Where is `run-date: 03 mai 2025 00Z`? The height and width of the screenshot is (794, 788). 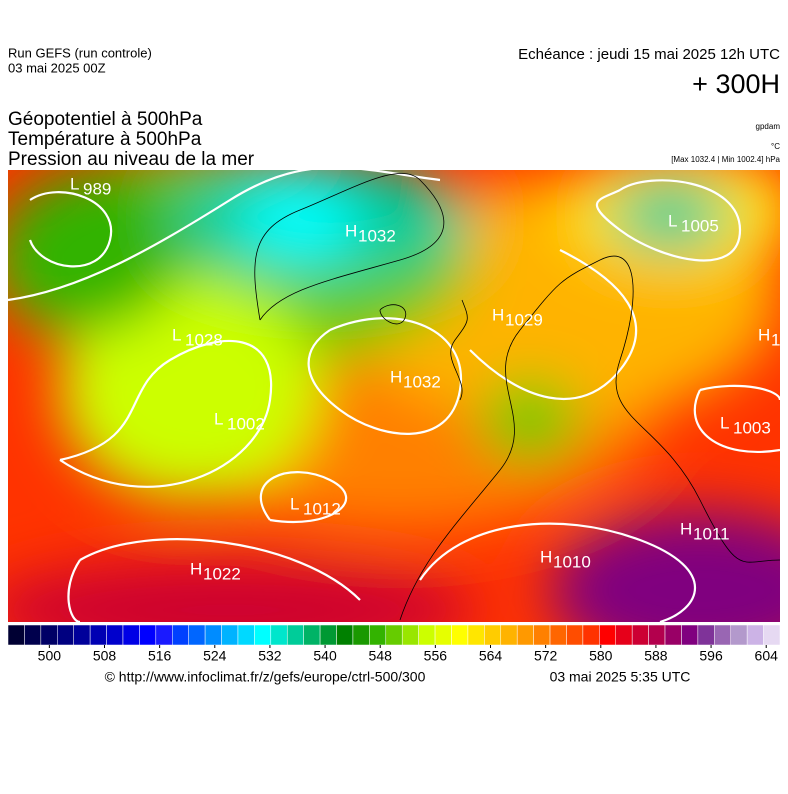
run-date: 03 mai 2025 00Z is located at coordinates (57, 67).